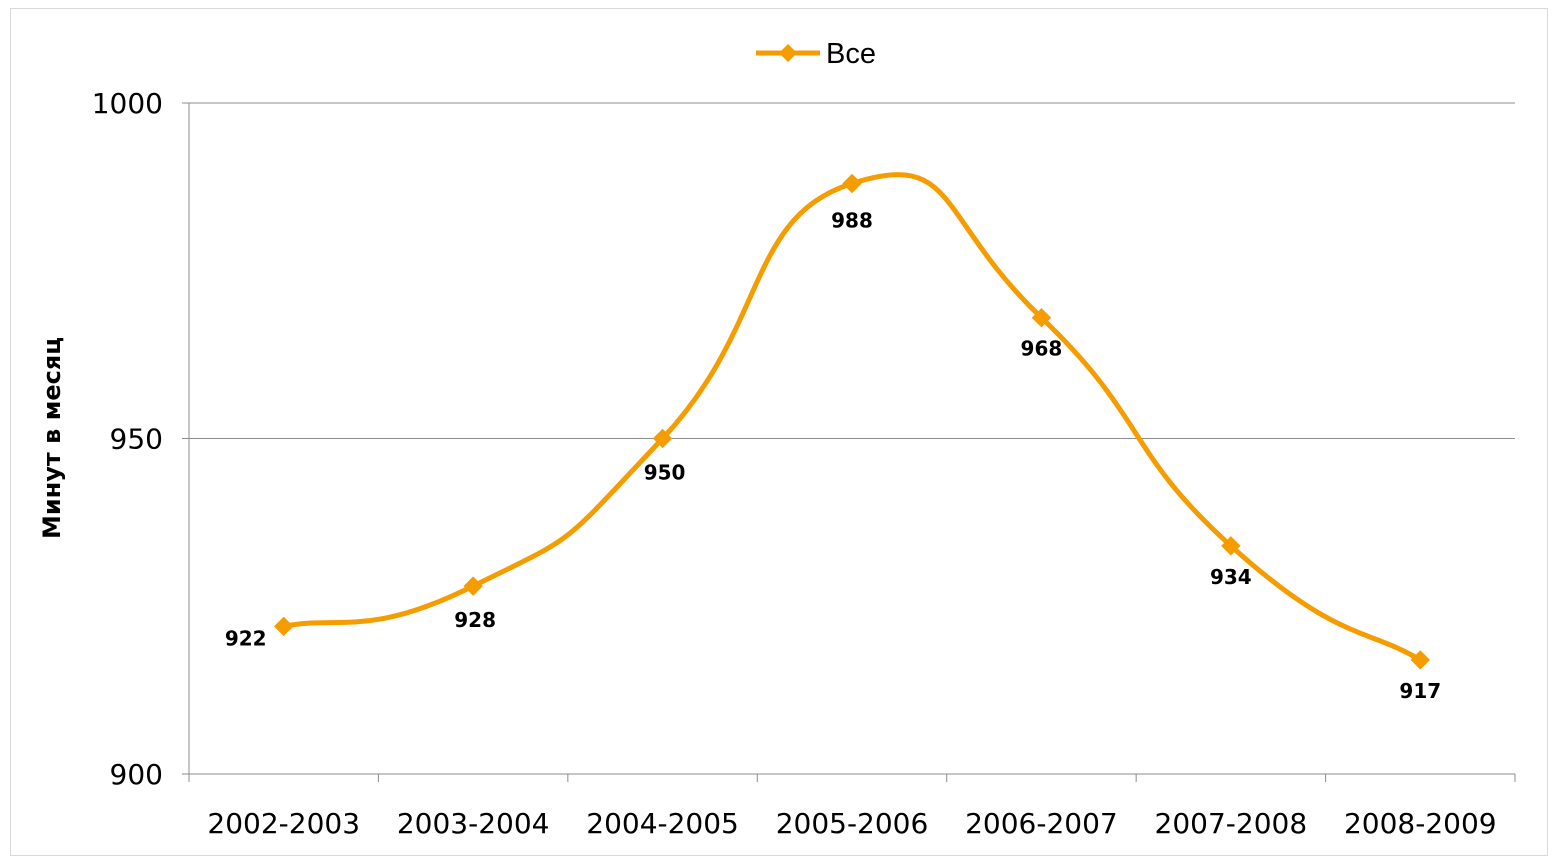  What do you see at coordinates (283, 823) in the screenshot?
I see `x-tick-label: 2002-2003` at bounding box center [283, 823].